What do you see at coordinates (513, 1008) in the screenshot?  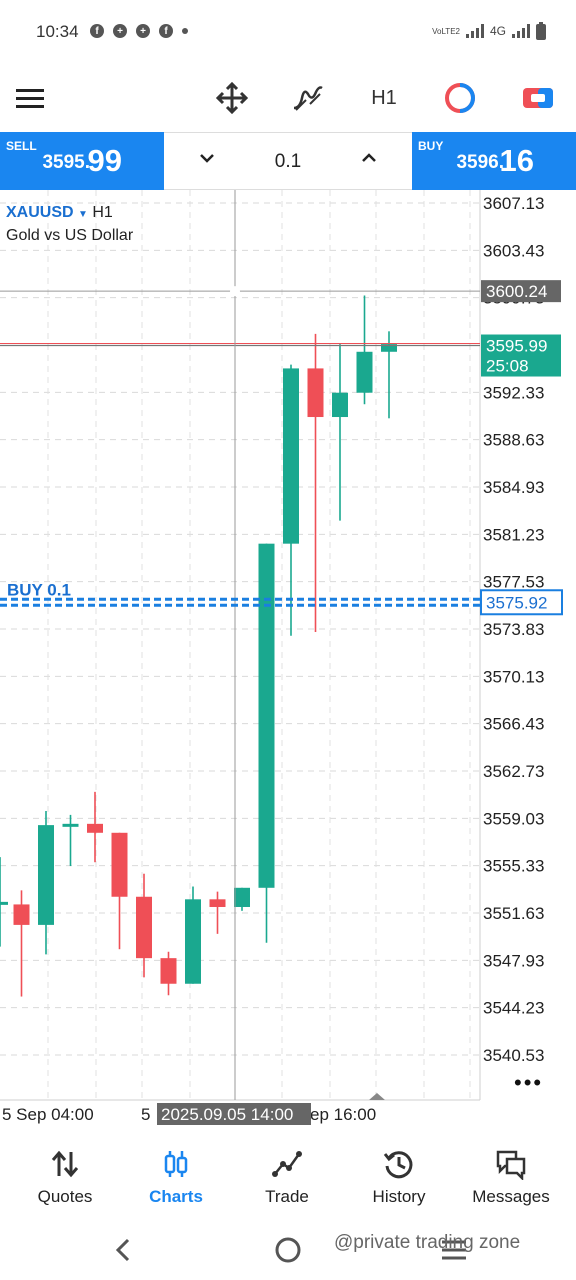 I see `price-tick-label: 3544.23` at bounding box center [513, 1008].